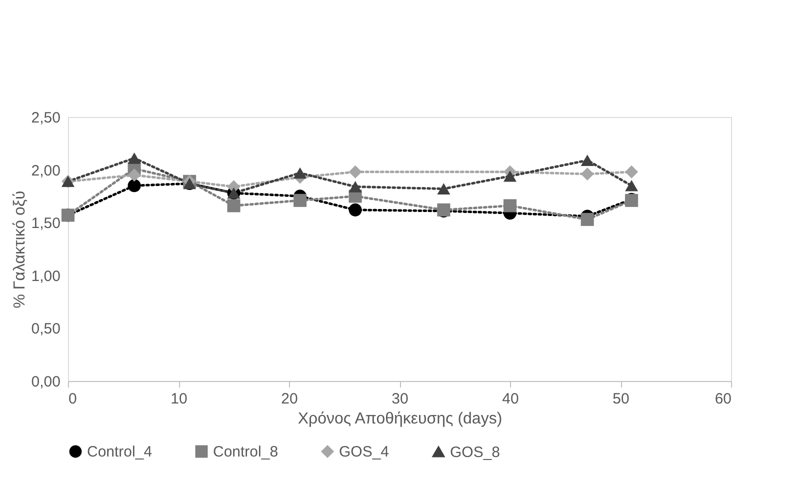  Describe the element at coordinates (45, 276) in the screenshot. I see `y-tick-label: 1,00` at that location.